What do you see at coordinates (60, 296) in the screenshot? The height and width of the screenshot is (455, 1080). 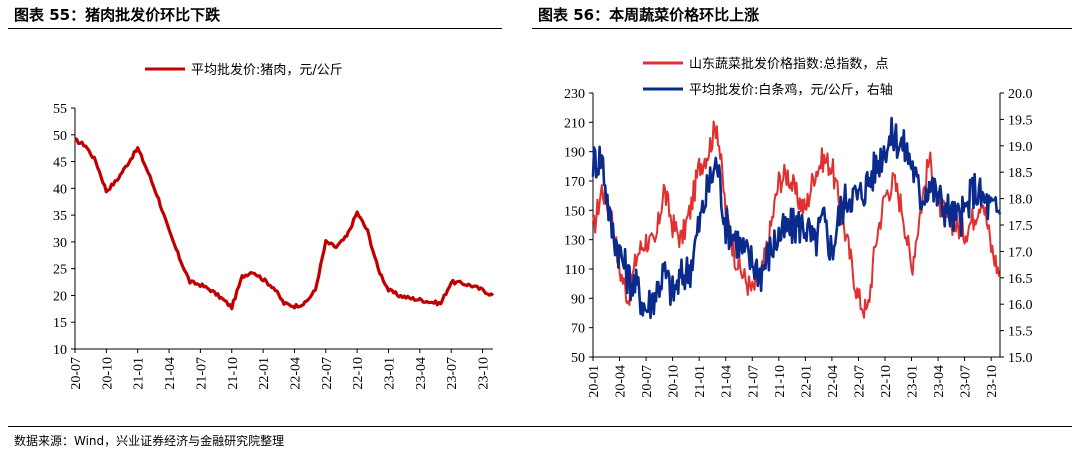 I see `left-ytick-label: 20` at bounding box center [60, 296].